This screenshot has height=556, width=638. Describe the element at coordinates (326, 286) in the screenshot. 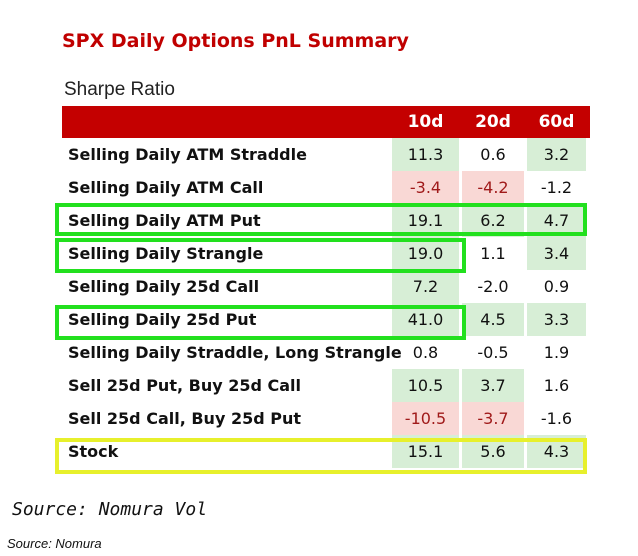

I see `table-row: Selling Daily 25d Call 7.2 -2.0 0.9` at that location.